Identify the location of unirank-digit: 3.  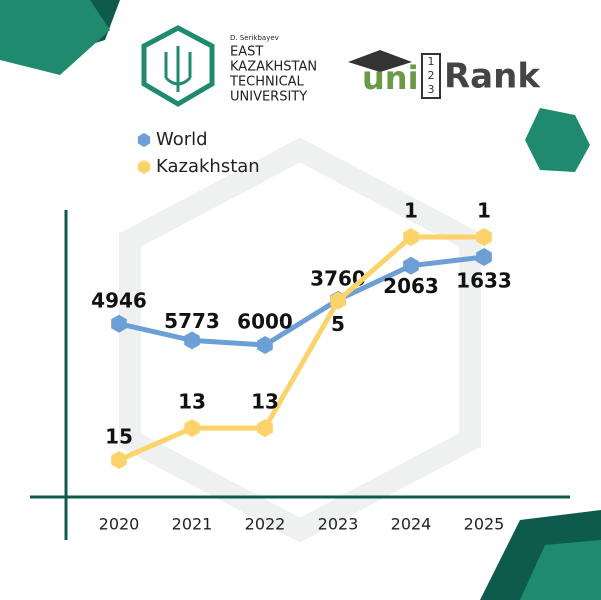
(431, 89).